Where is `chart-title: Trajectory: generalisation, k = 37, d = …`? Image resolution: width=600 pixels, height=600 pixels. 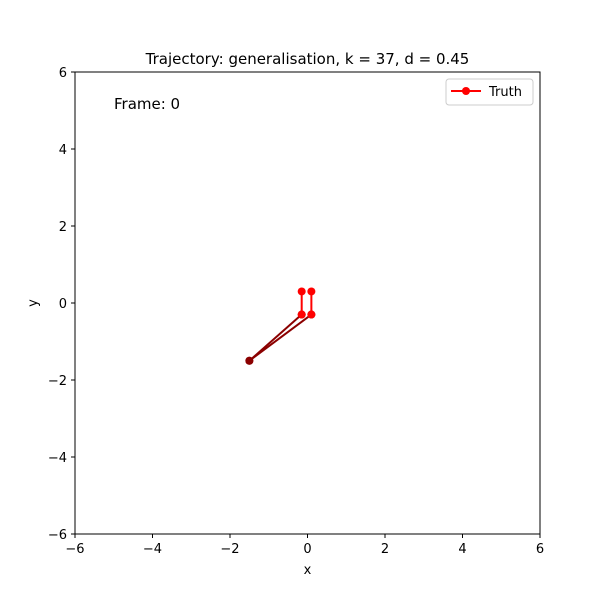
chart-title: Trajectory: generalisation, k = 37, d = … is located at coordinates (307, 59).